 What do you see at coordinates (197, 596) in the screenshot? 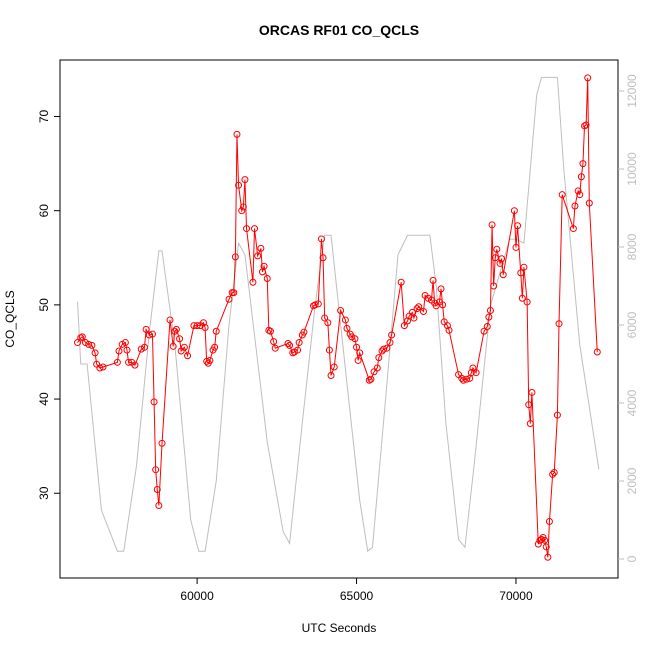
I see `x-tick-label: 60000` at bounding box center [197, 596].